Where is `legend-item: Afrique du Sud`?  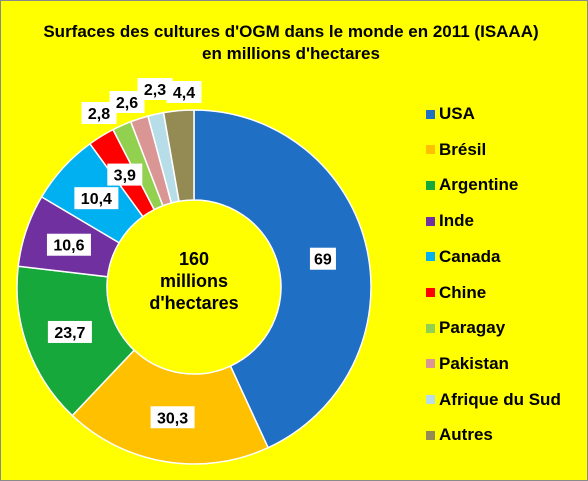
legend-item: Afrique du Sud is located at coordinates (493, 400).